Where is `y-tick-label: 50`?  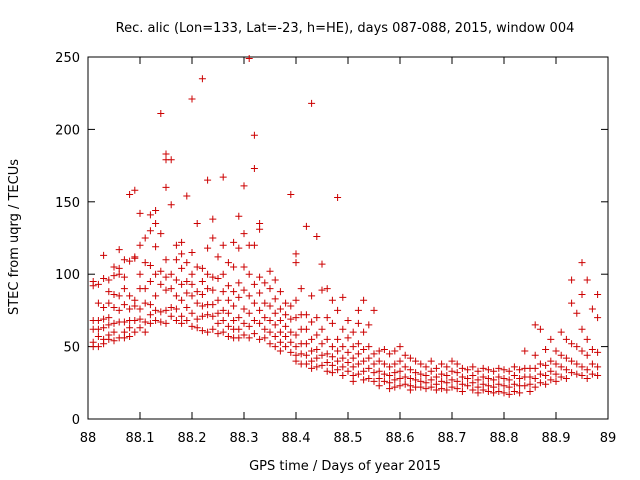
y-tick-label: 50 is located at coordinates (71, 348).